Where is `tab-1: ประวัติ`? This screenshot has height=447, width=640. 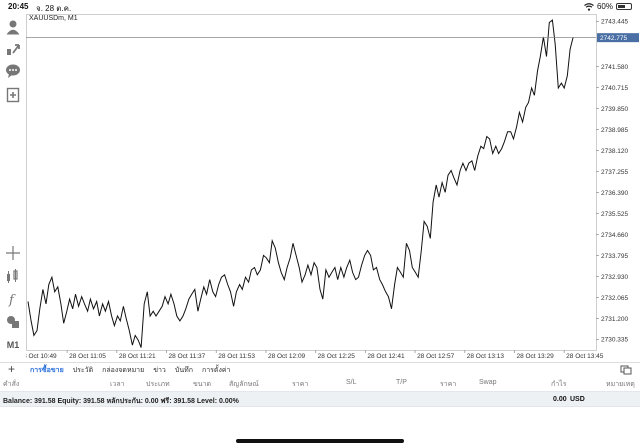 tab-1: ประวัติ is located at coordinates (83, 370).